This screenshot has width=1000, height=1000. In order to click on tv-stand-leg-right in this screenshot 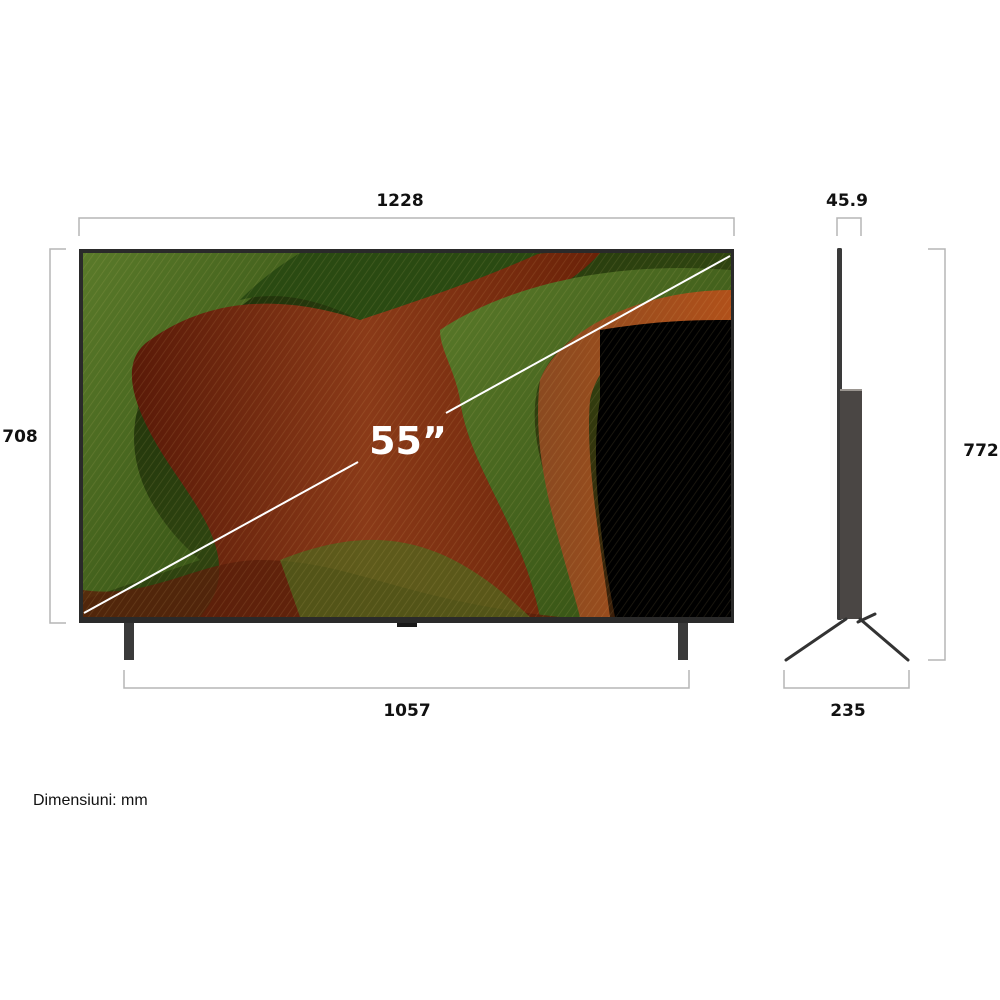, I will do `click(683, 641)`.